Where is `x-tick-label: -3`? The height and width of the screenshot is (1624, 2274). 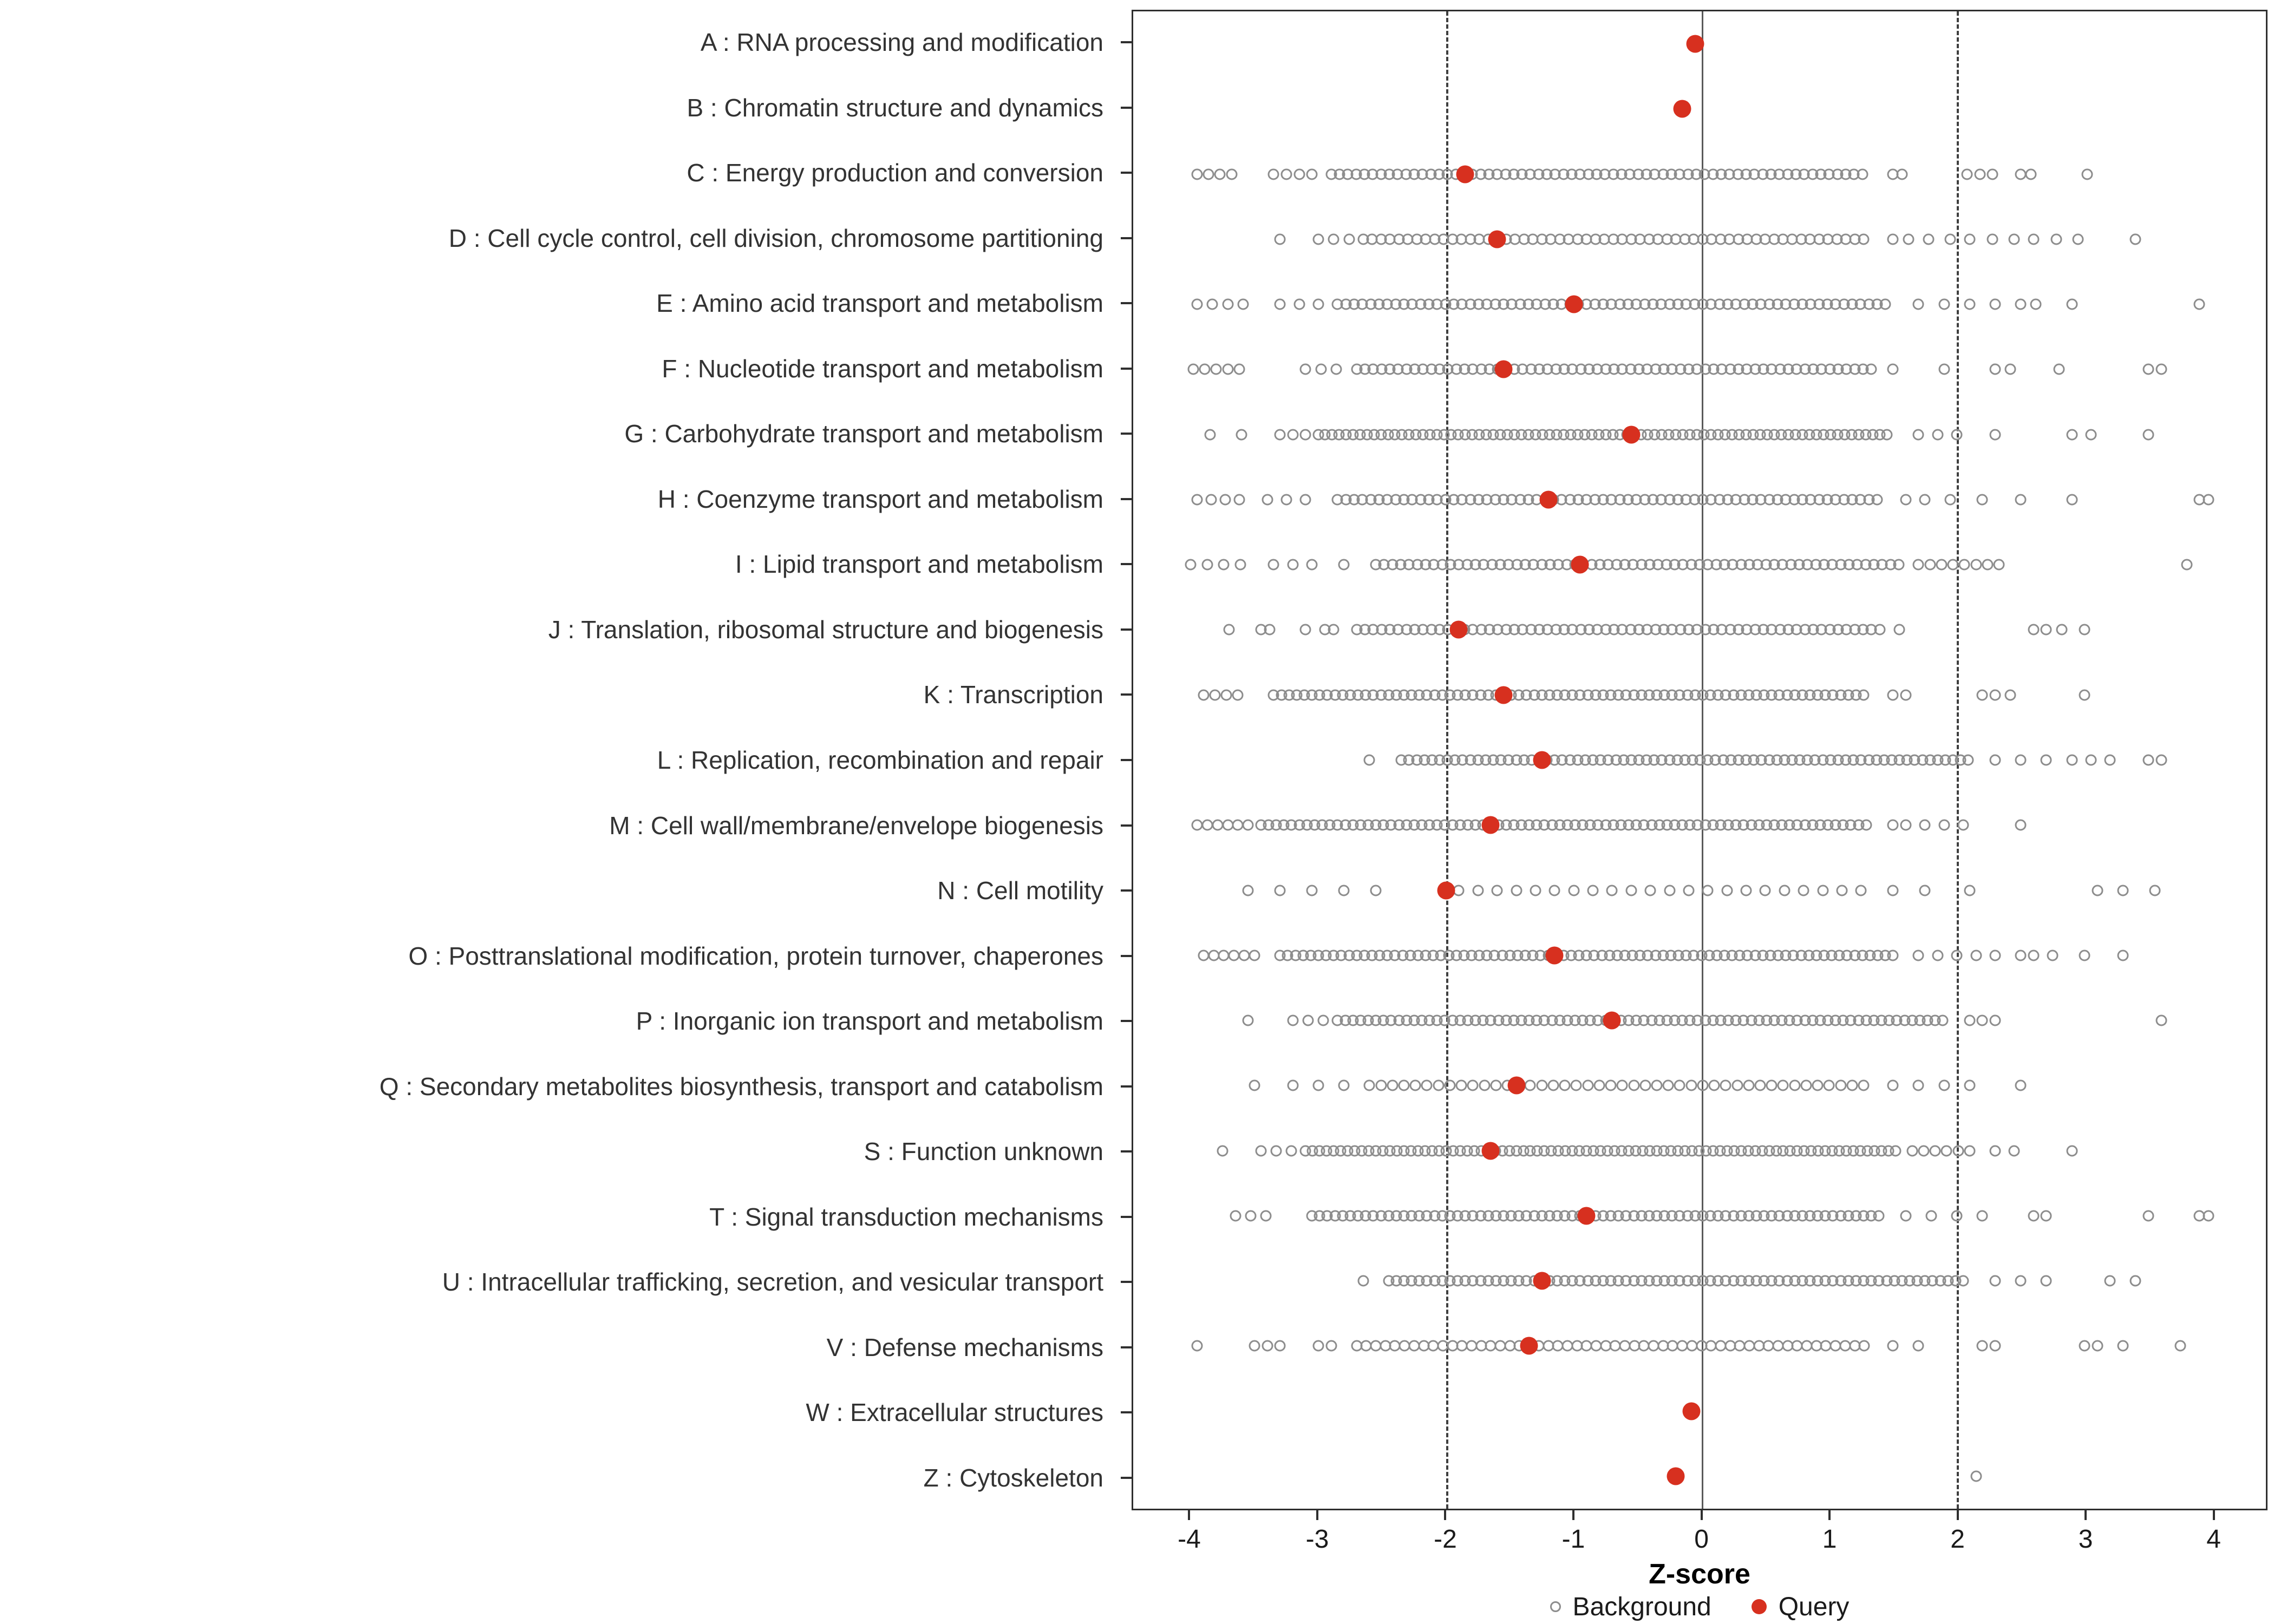 x-tick-label: -3 is located at coordinates (1317, 1540).